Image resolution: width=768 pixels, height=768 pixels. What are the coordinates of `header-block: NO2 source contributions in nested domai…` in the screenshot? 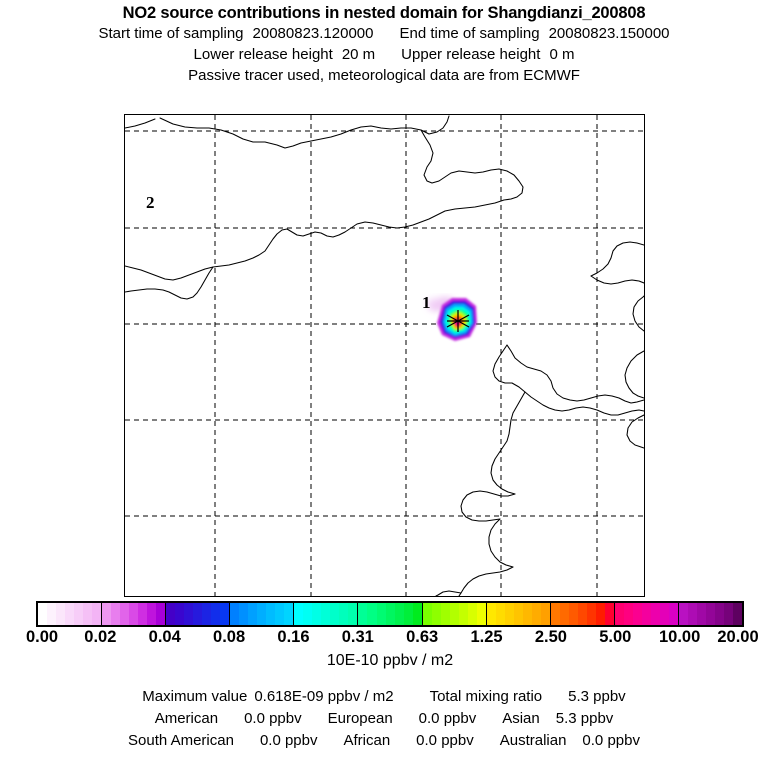 It's located at (384, 43).